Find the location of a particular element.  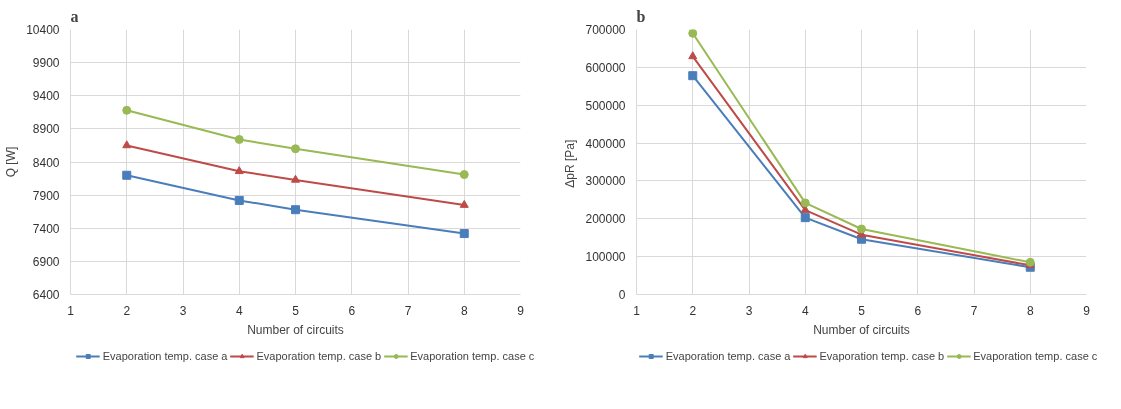

y-tick-label: 8400 is located at coordinates (46, 162).